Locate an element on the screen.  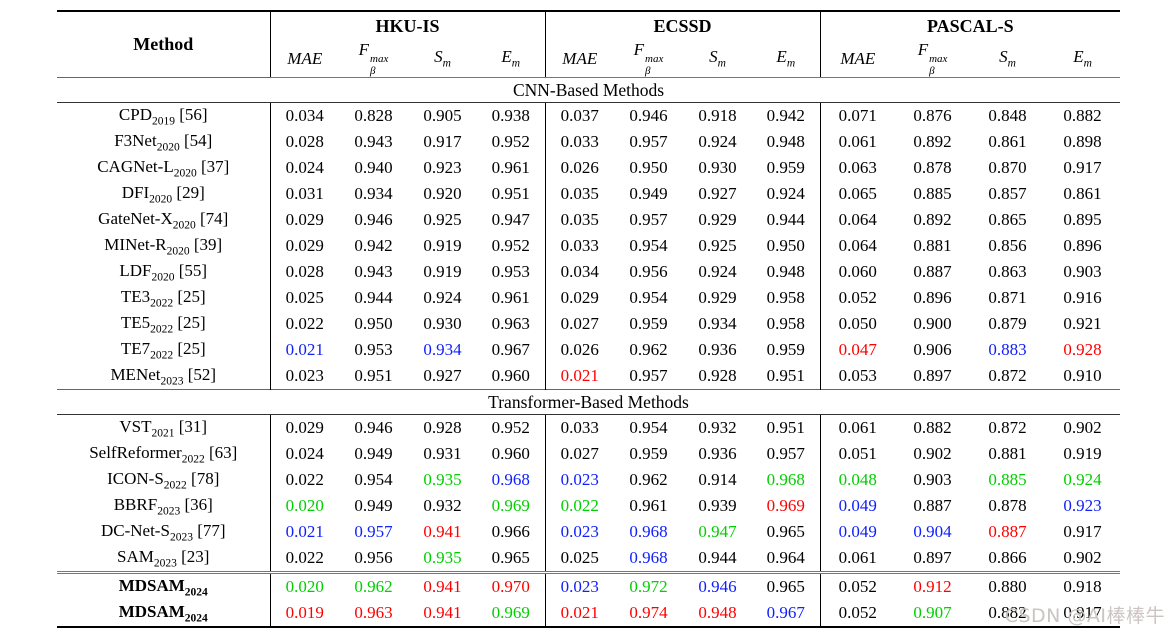
method-cell: TE52022 [25] is located at coordinates (163, 324).